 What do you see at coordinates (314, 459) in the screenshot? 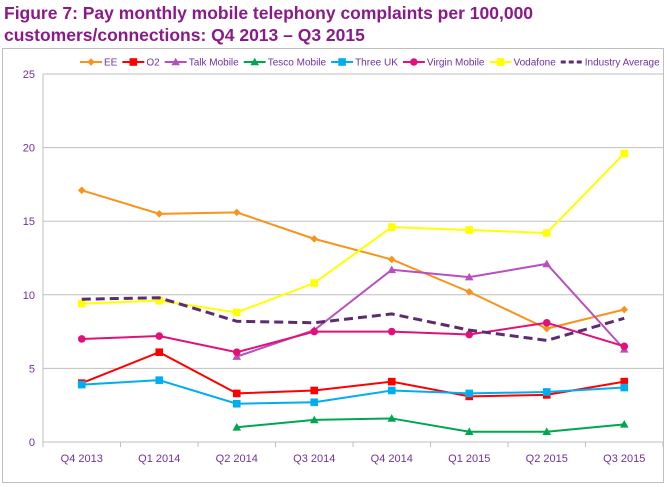
I see `x-tick-label: Q3 2014` at bounding box center [314, 459].